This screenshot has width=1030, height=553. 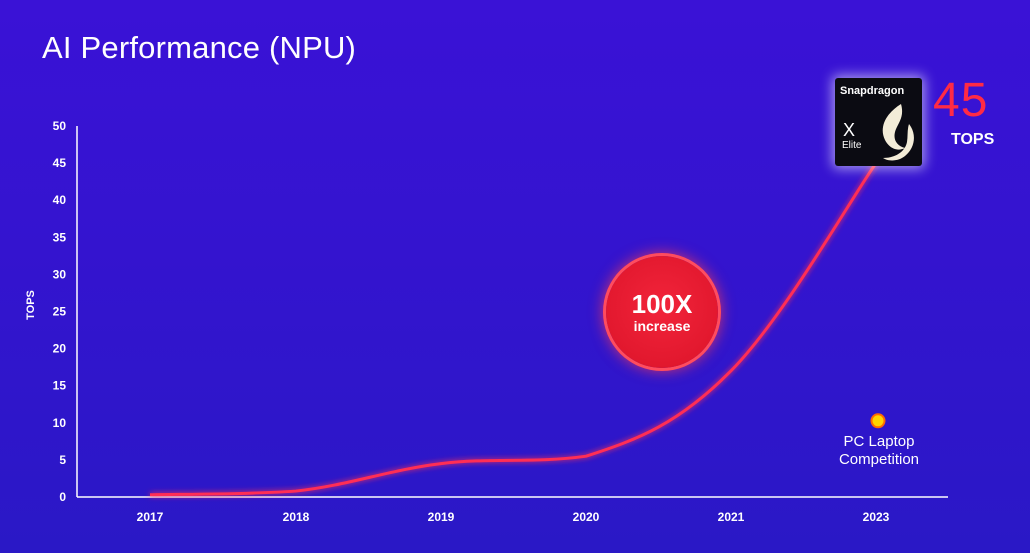 I want to click on y-tick-label: 0, so click(x=62, y=497).